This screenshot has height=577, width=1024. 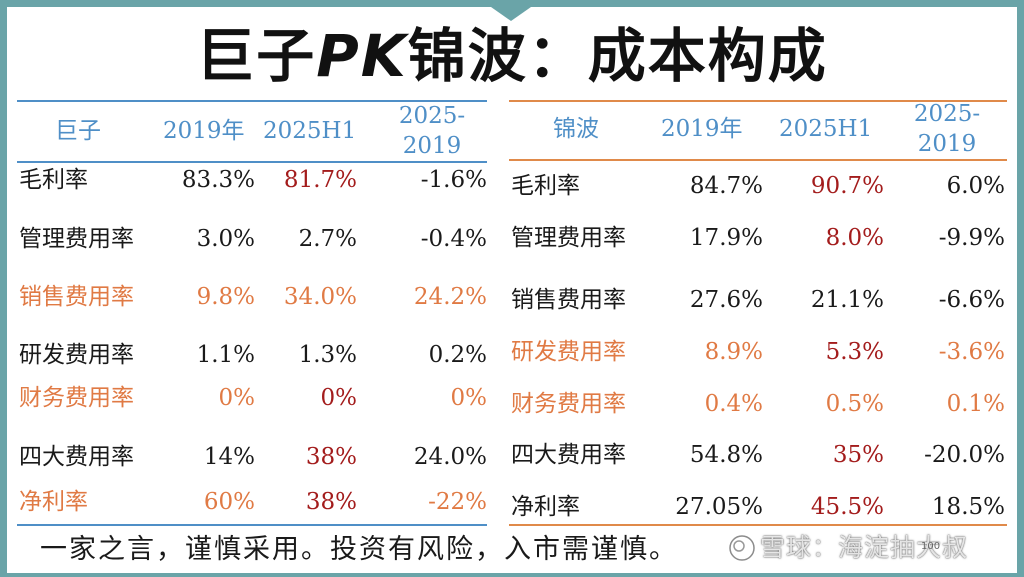 I want to click on title-prefix: 巨子, so click(x=256, y=56).